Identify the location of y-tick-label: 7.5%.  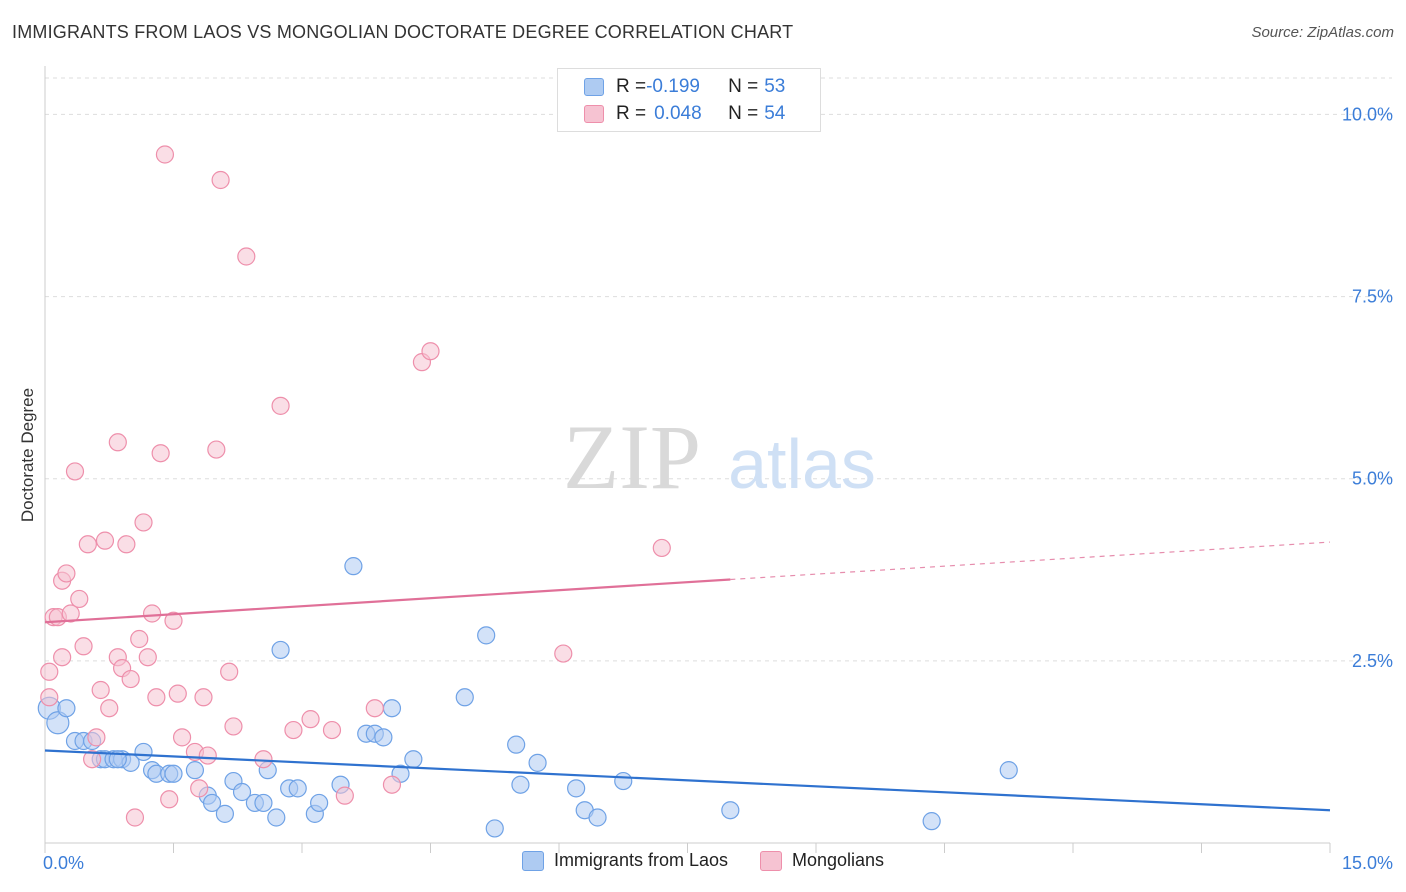
(1372, 297).